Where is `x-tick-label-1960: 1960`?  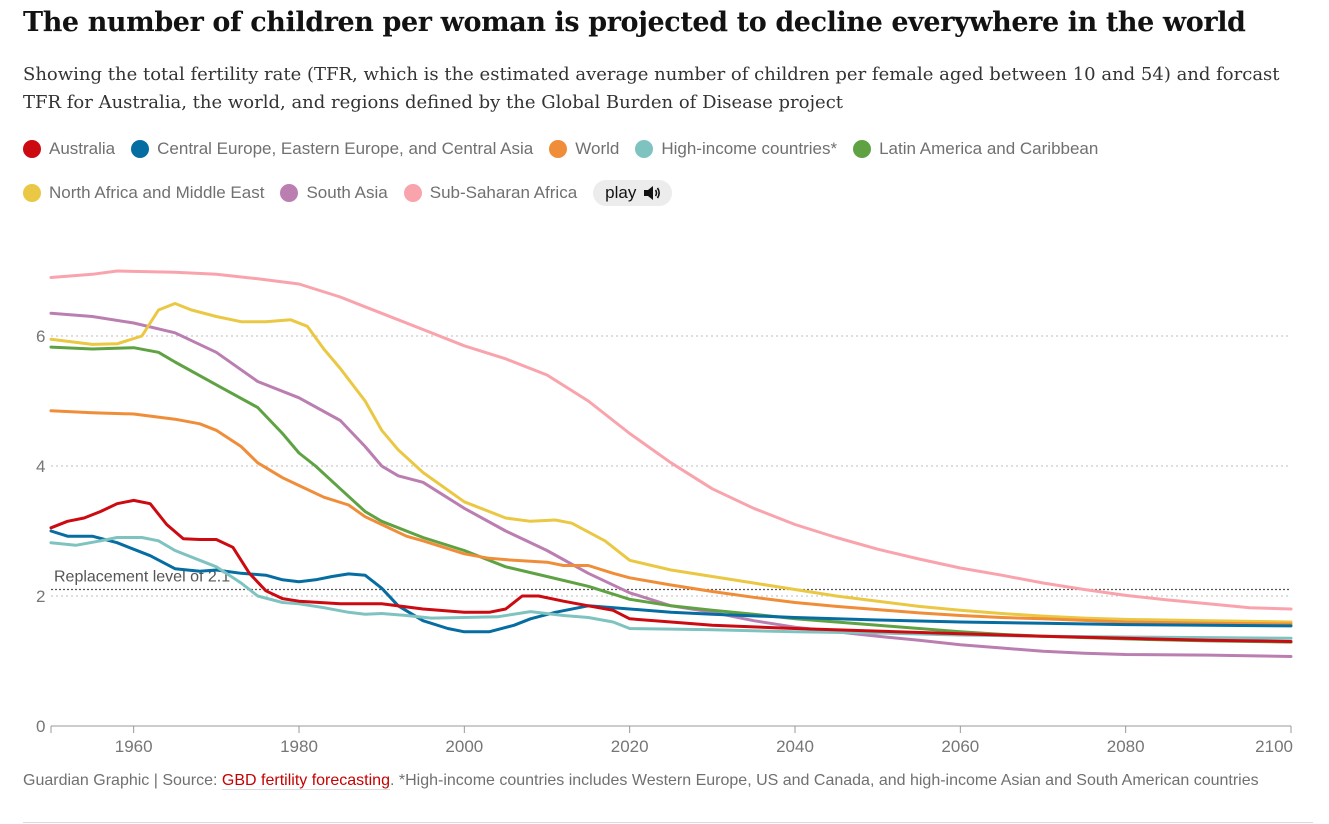 x-tick-label-1960: 1960 is located at coordinates (134, 746).